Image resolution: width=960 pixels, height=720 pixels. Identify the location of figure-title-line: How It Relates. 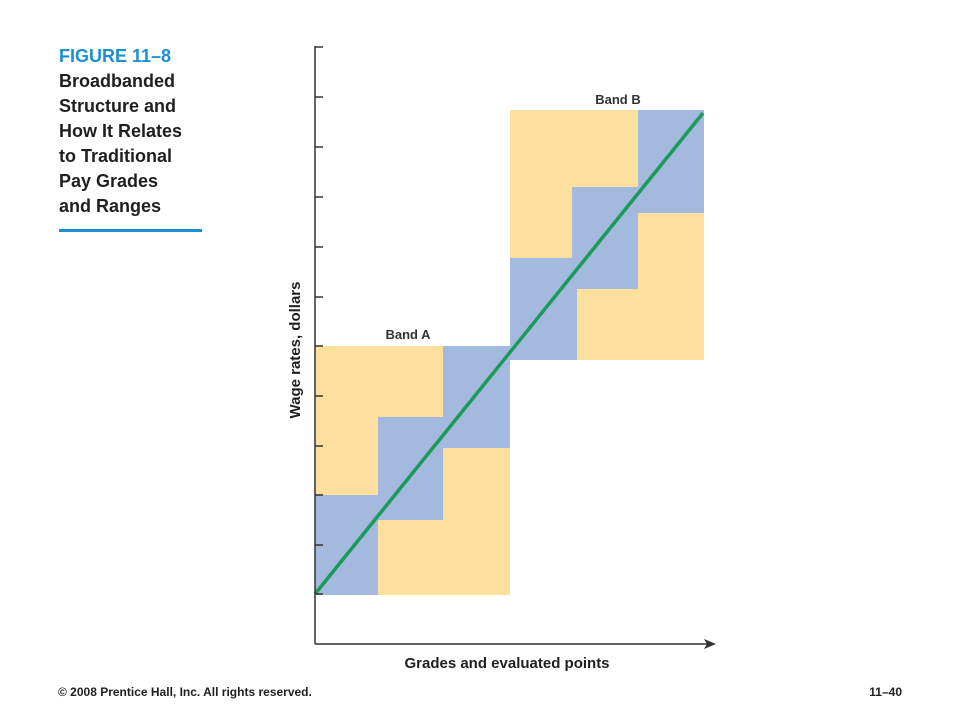
(121, 131).